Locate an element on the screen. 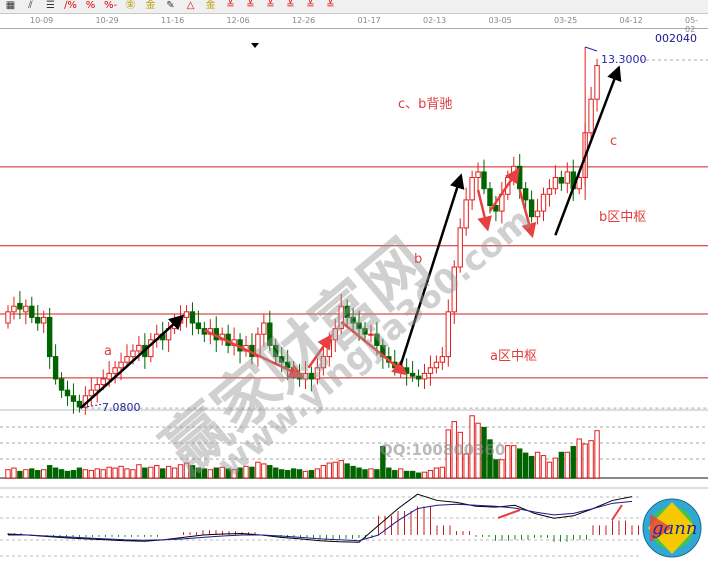 This screenshot has width=708, height=573. gann-logo: gann is located at coordinates (672, 528).